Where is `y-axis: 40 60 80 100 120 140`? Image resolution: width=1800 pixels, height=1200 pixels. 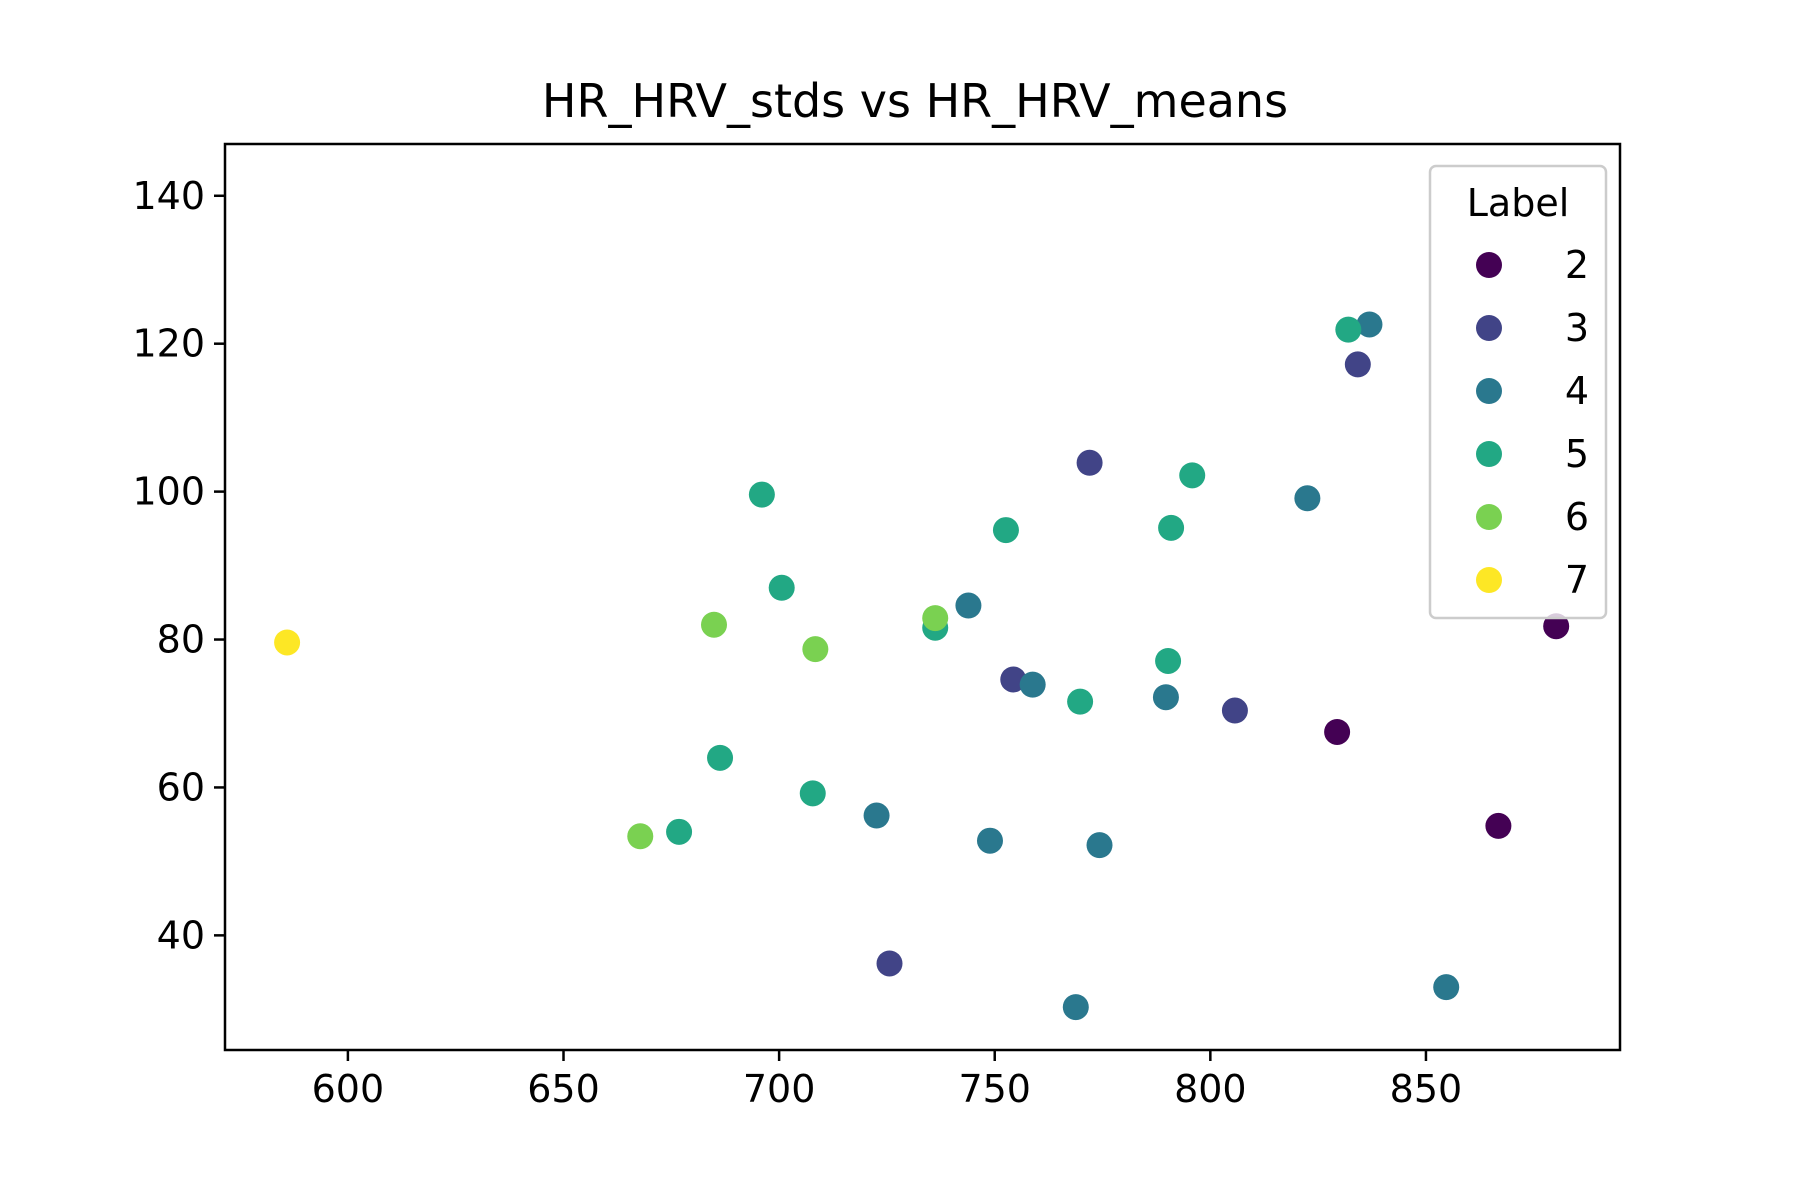 y-axis: 40 60 80 100 120 140 is located at coordinates (178, 565).